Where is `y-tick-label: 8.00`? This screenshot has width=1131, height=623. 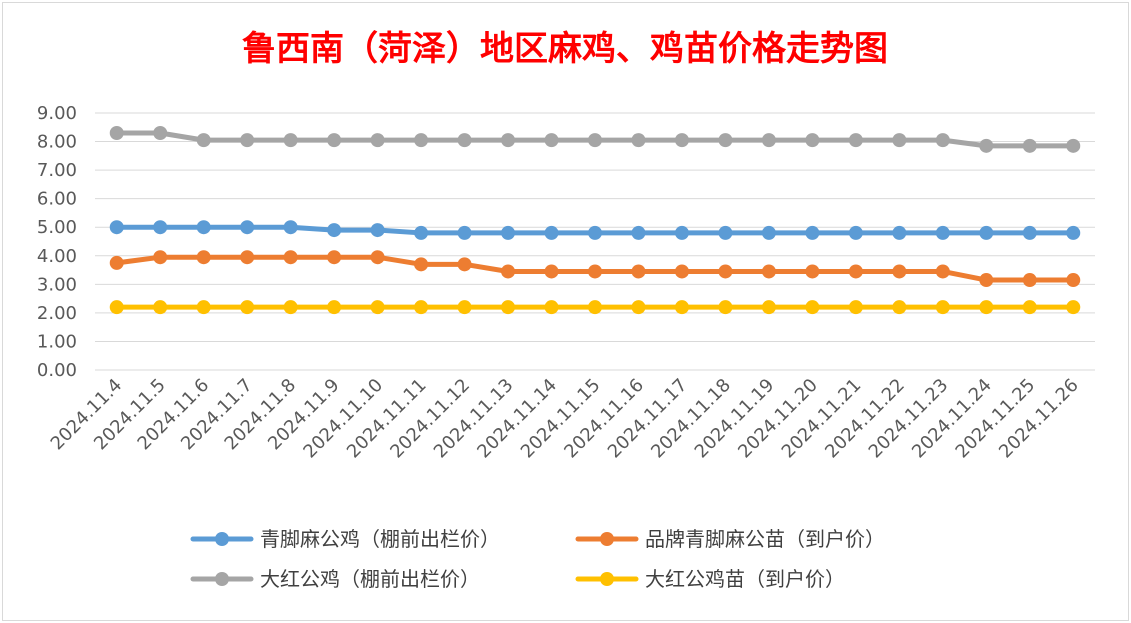
y-tick-label: 8.00 is located at coordinates (57, 142).